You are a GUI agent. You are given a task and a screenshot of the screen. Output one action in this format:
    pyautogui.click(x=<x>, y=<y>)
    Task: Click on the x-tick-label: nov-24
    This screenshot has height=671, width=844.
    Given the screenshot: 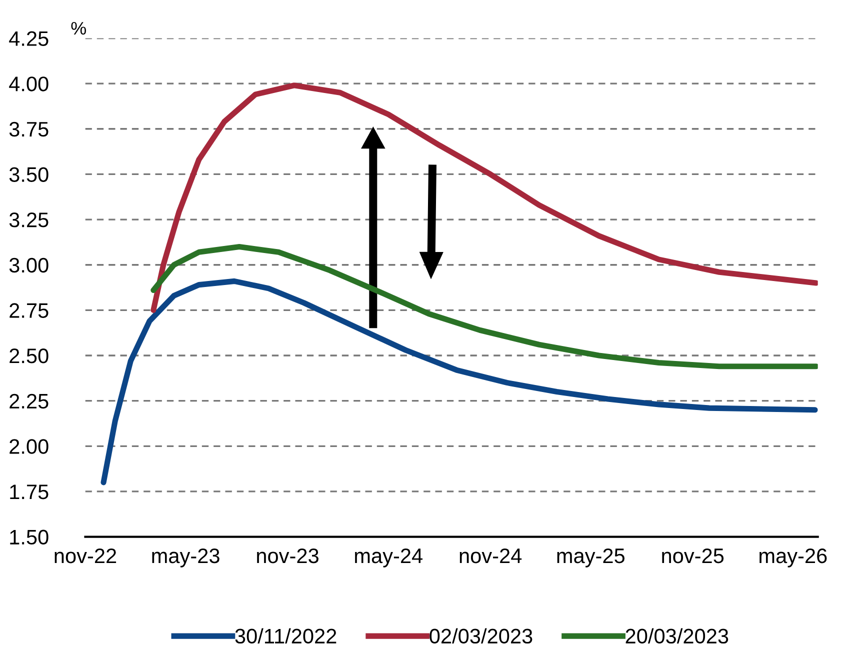 What is the action you would take?
    pyautogui.click(x=491, y=556)
    